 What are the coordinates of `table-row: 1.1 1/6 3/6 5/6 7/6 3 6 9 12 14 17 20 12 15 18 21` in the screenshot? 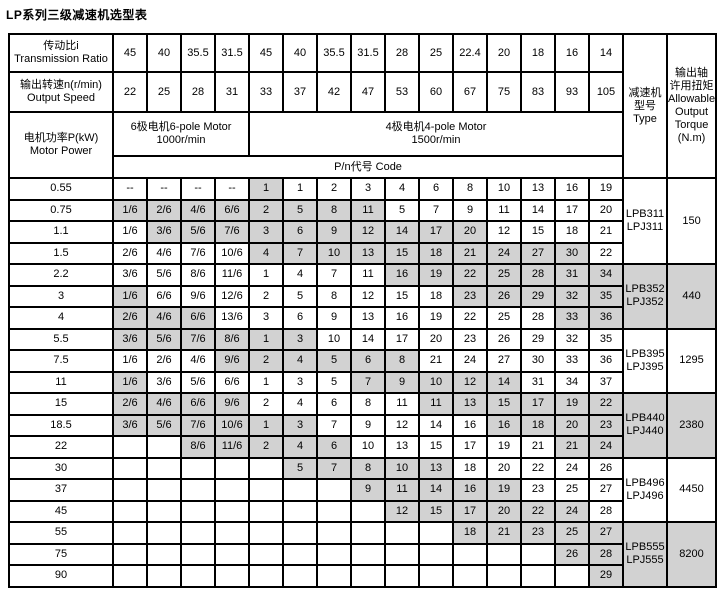 It's located at (362, 232).